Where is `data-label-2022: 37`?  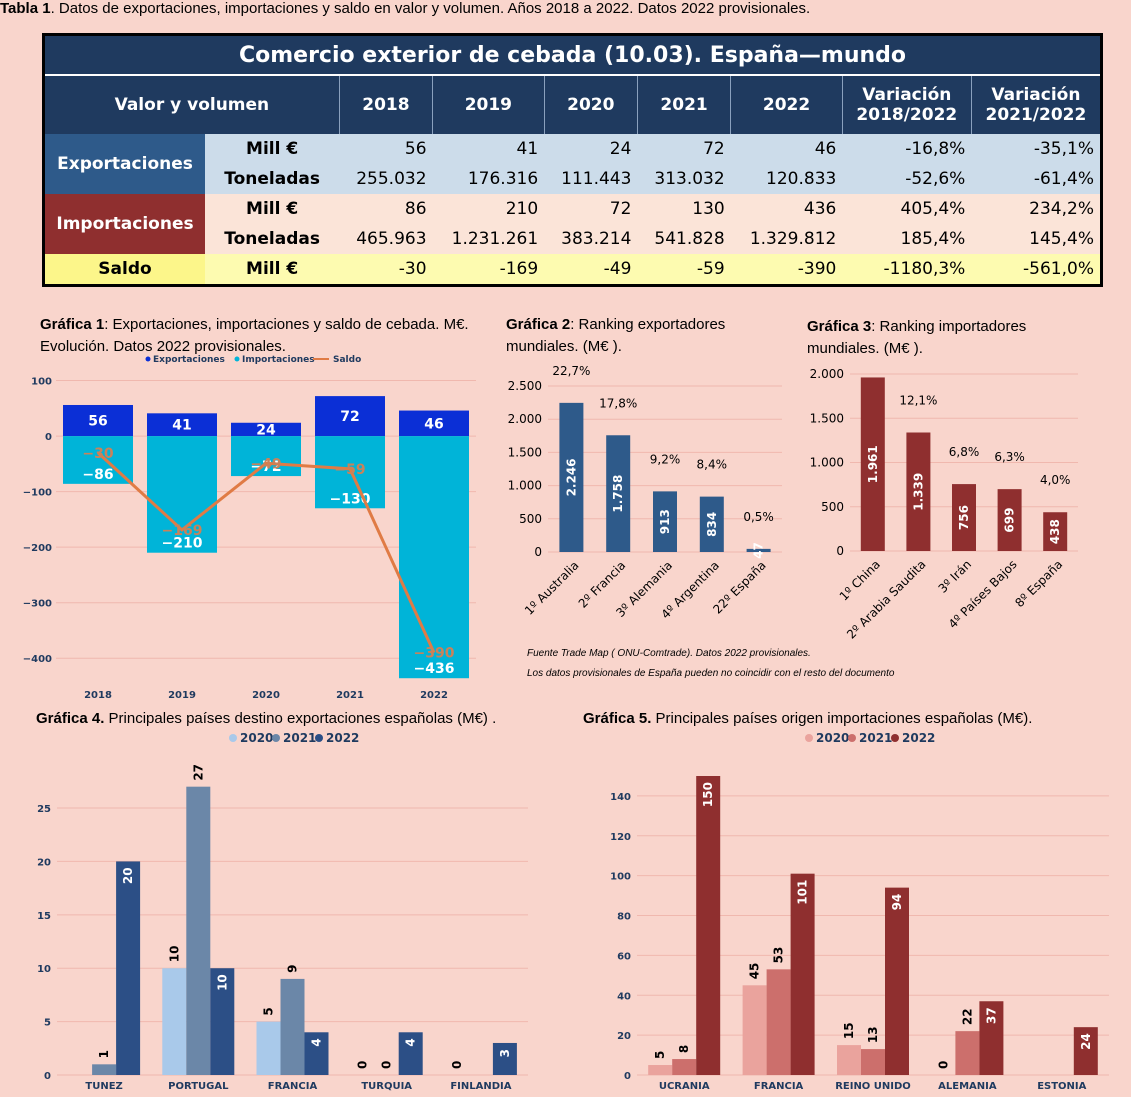 data-label-2022: 37 is located at coordinates (991, 1015).